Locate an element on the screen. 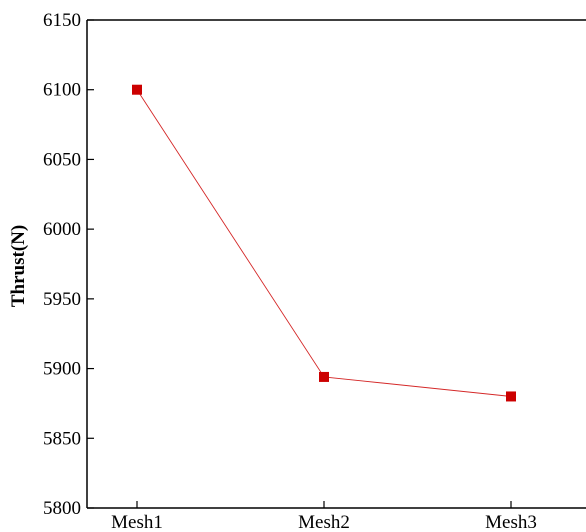  x-axis: Mesh1 Mesh2 Mesh3 is located at coordinates (324, 516).